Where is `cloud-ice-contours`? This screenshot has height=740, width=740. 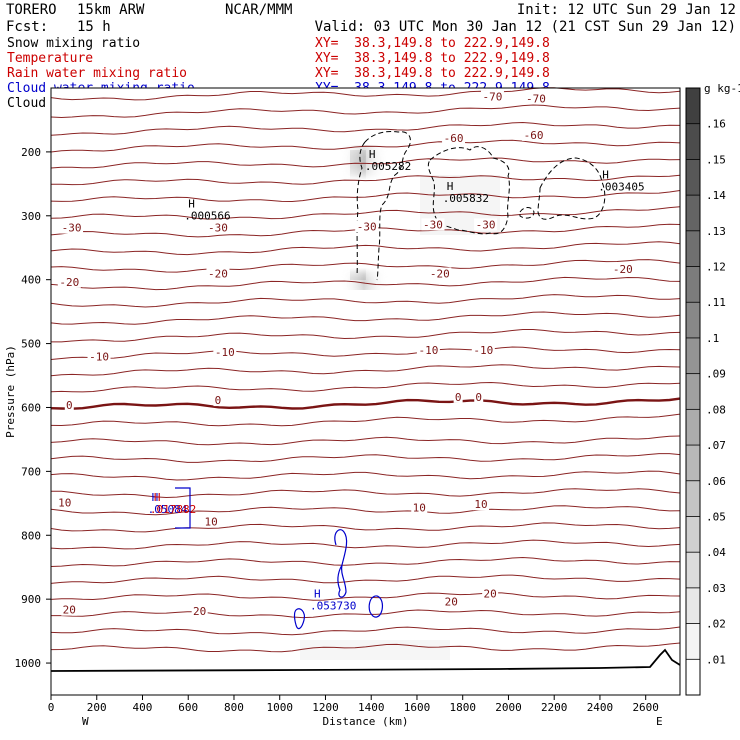 cloud-ice-contours is located at coordinates (481, 206).